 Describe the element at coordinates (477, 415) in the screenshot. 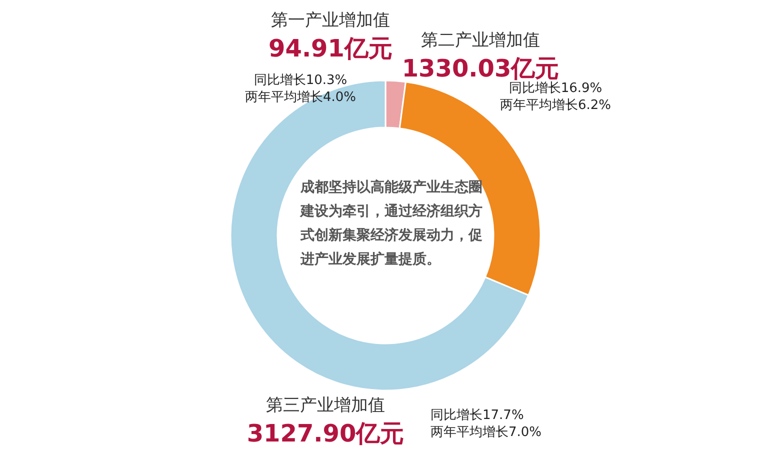

I see `text: 同比增长17.7%` at that location.